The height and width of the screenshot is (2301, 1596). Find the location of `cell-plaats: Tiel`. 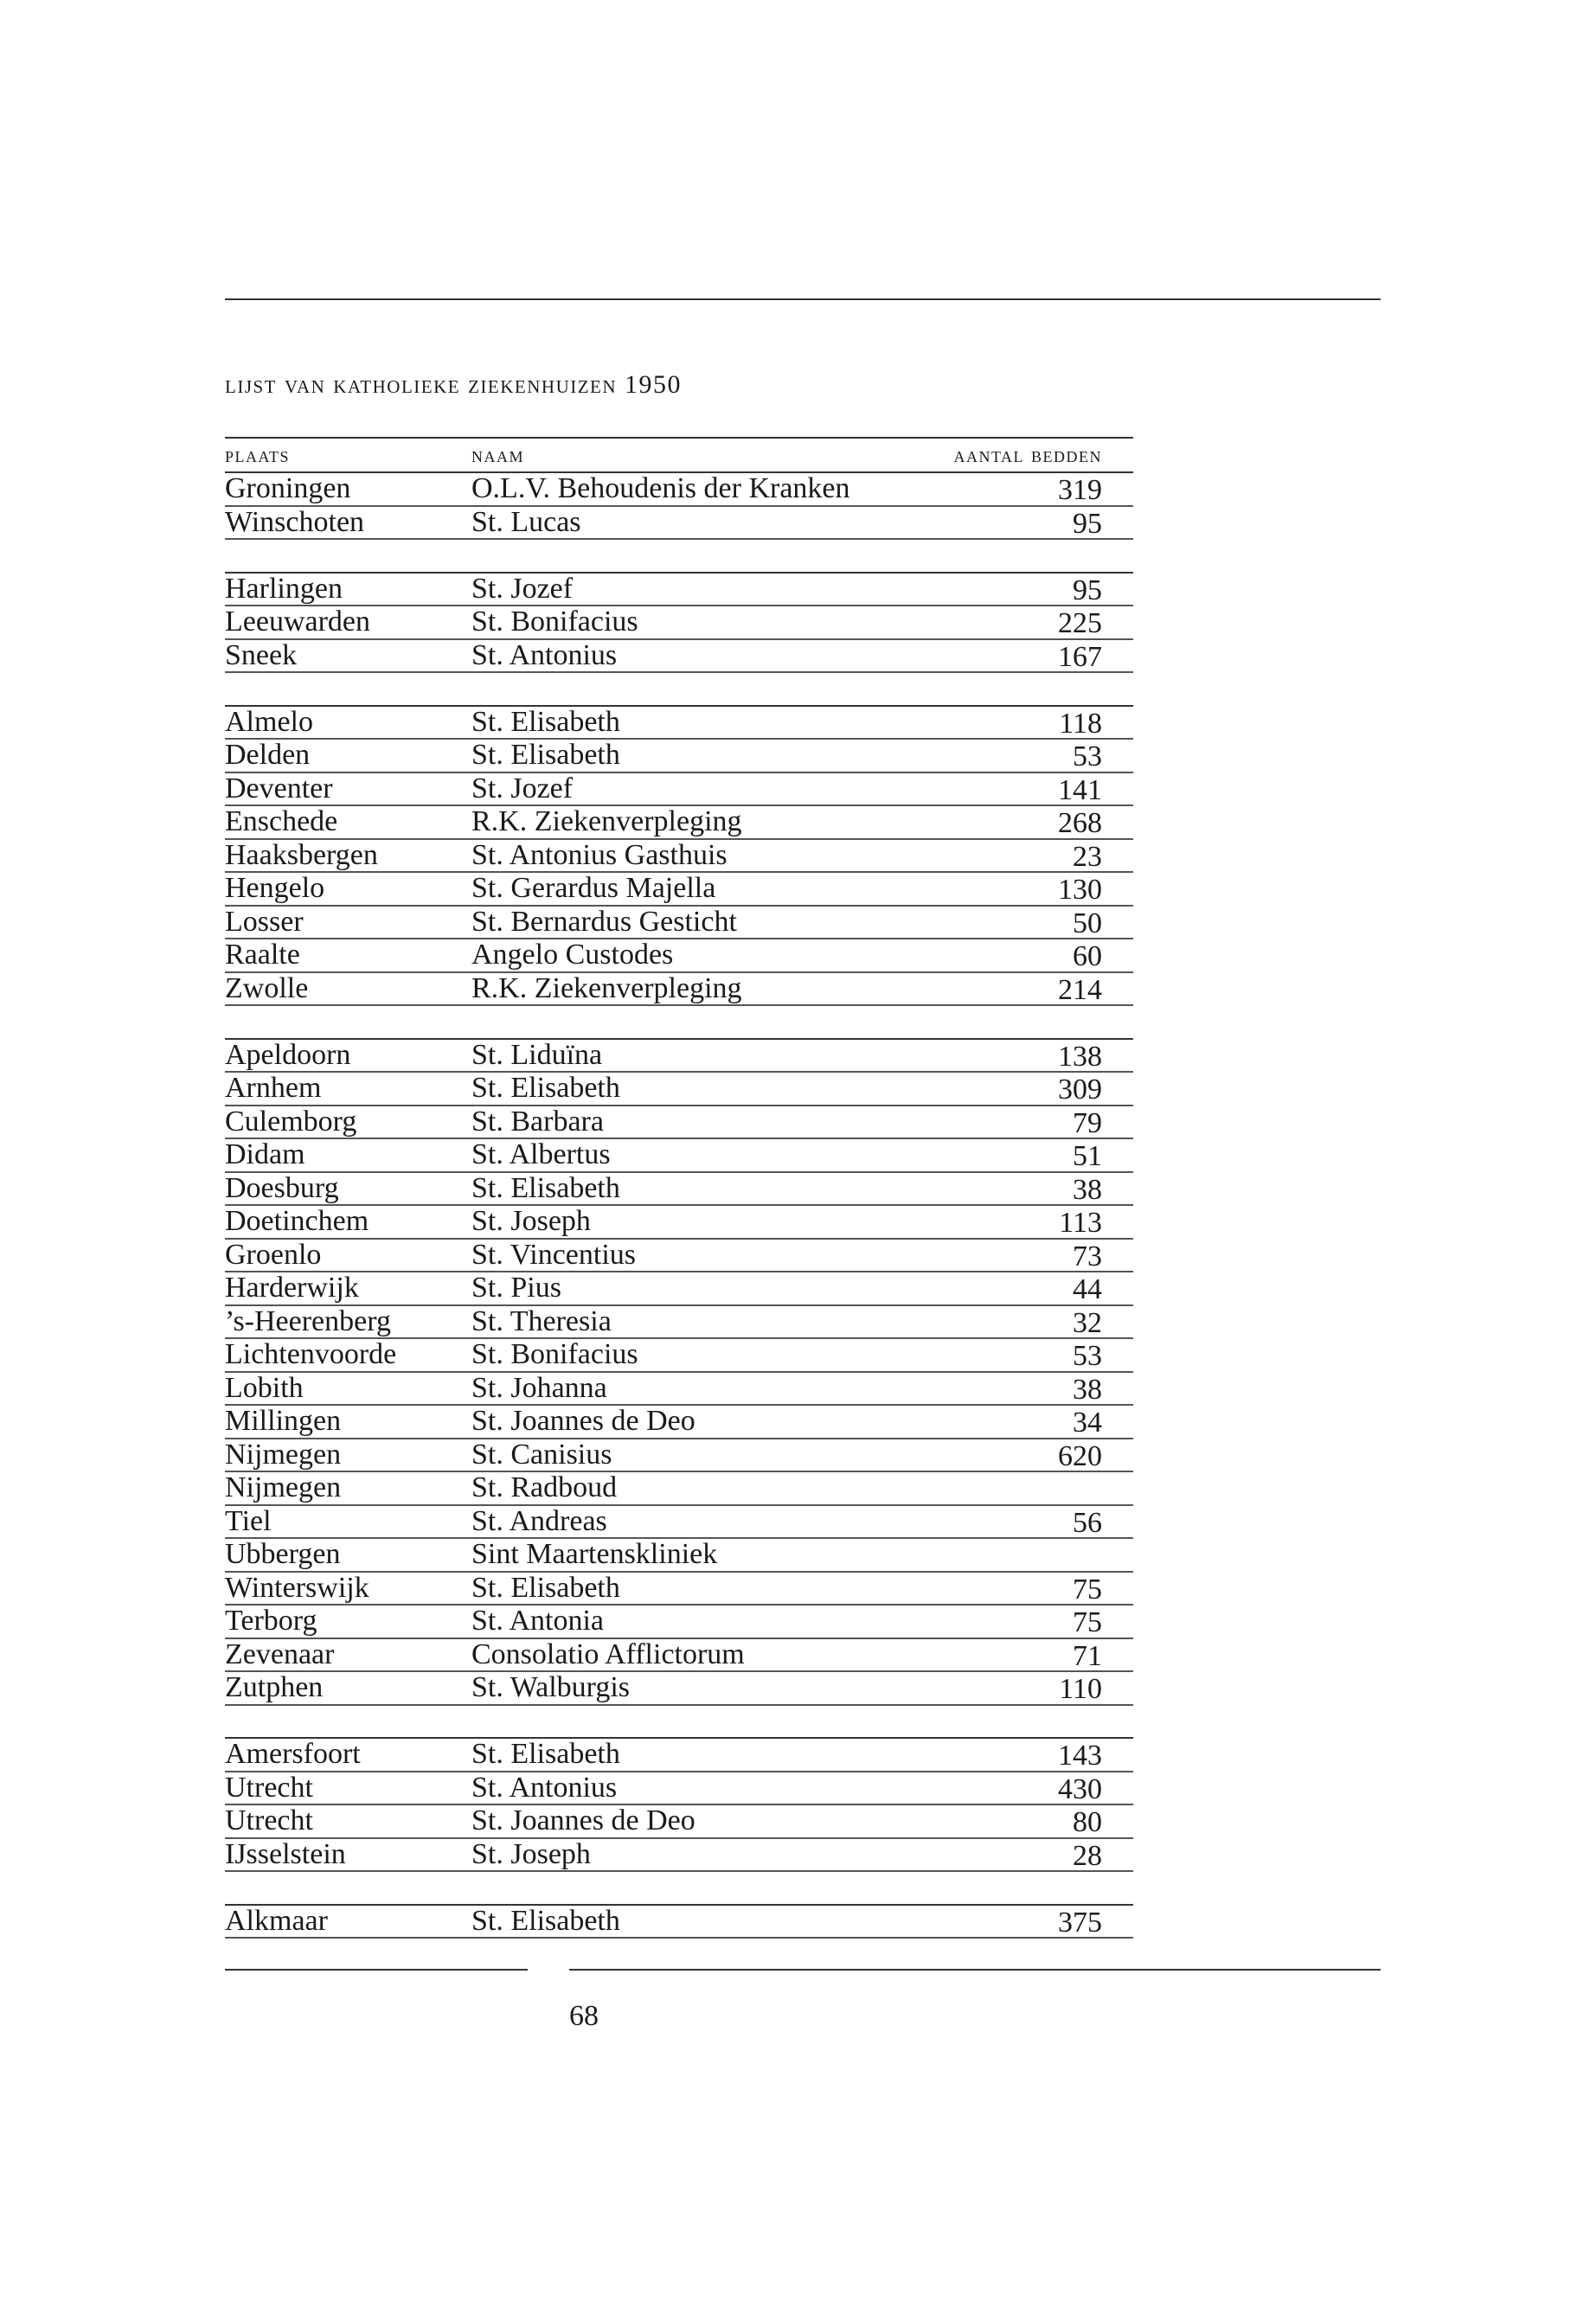

cell-plaats: Tiel is located at coordinates (248, 1520).